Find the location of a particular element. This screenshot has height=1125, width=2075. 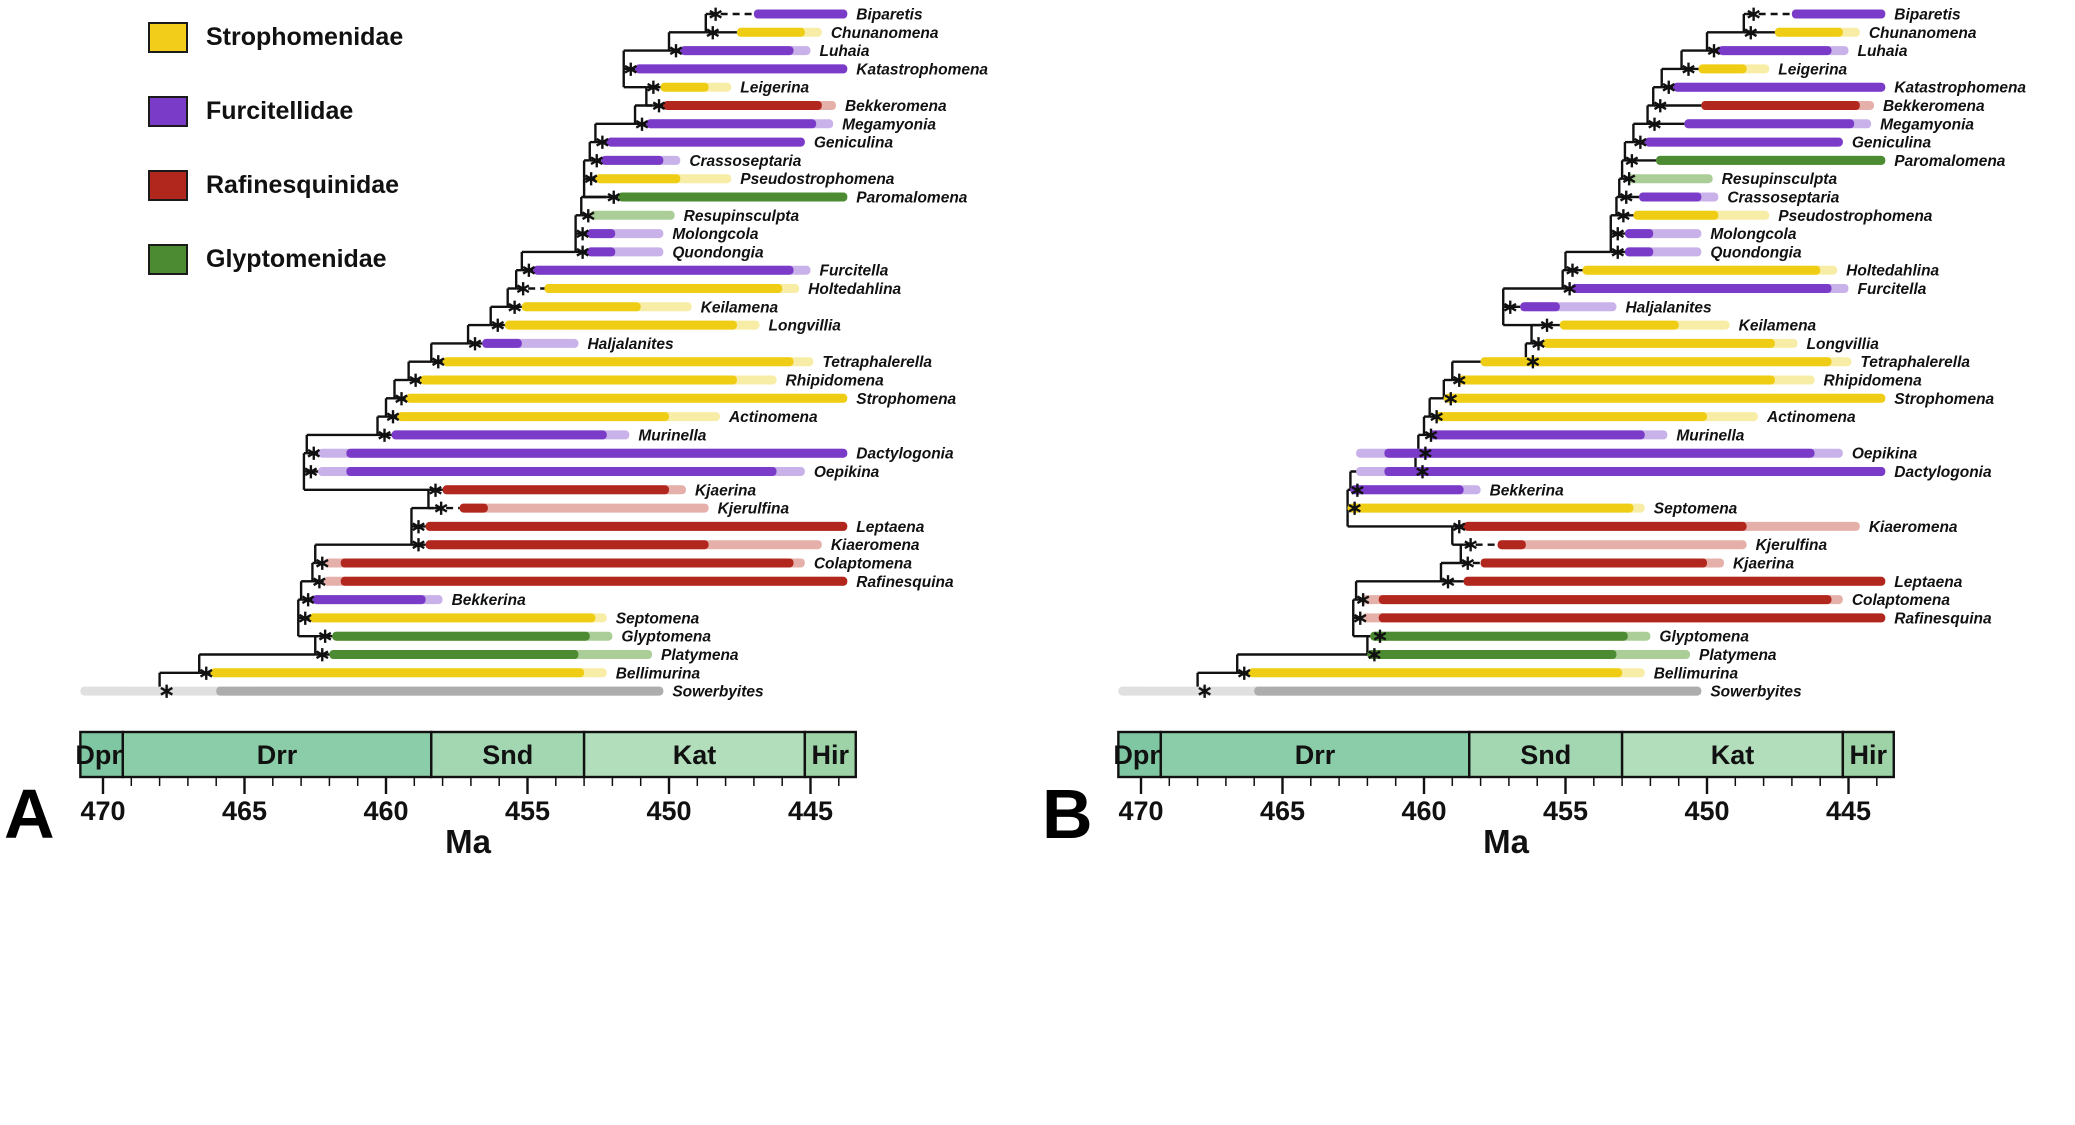

axis-tick-label: 450 is located at coordinates (1706, 811).